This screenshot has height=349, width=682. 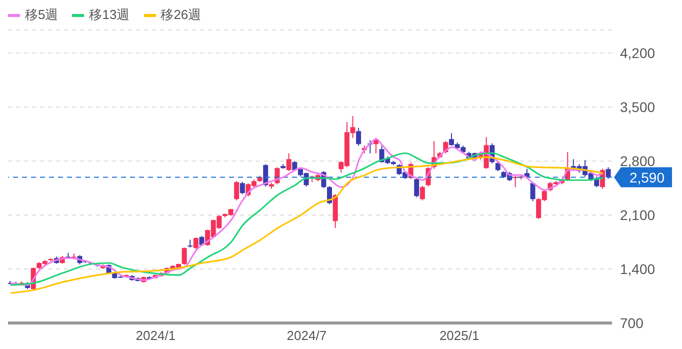 I want to click on y-tick-label: 700, so click(x=632, y=322).